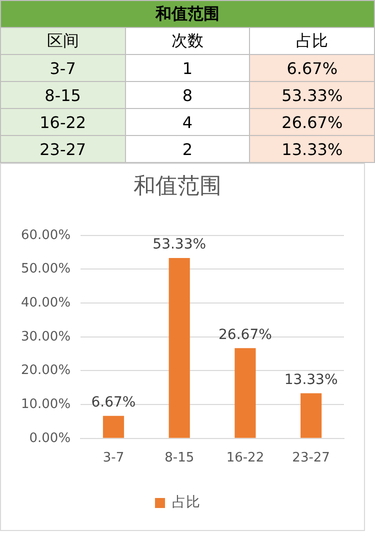 Image resolution: width=375 pixels, height=536 pixels. I want to click on category-label: 23-27, so click(63, 149).